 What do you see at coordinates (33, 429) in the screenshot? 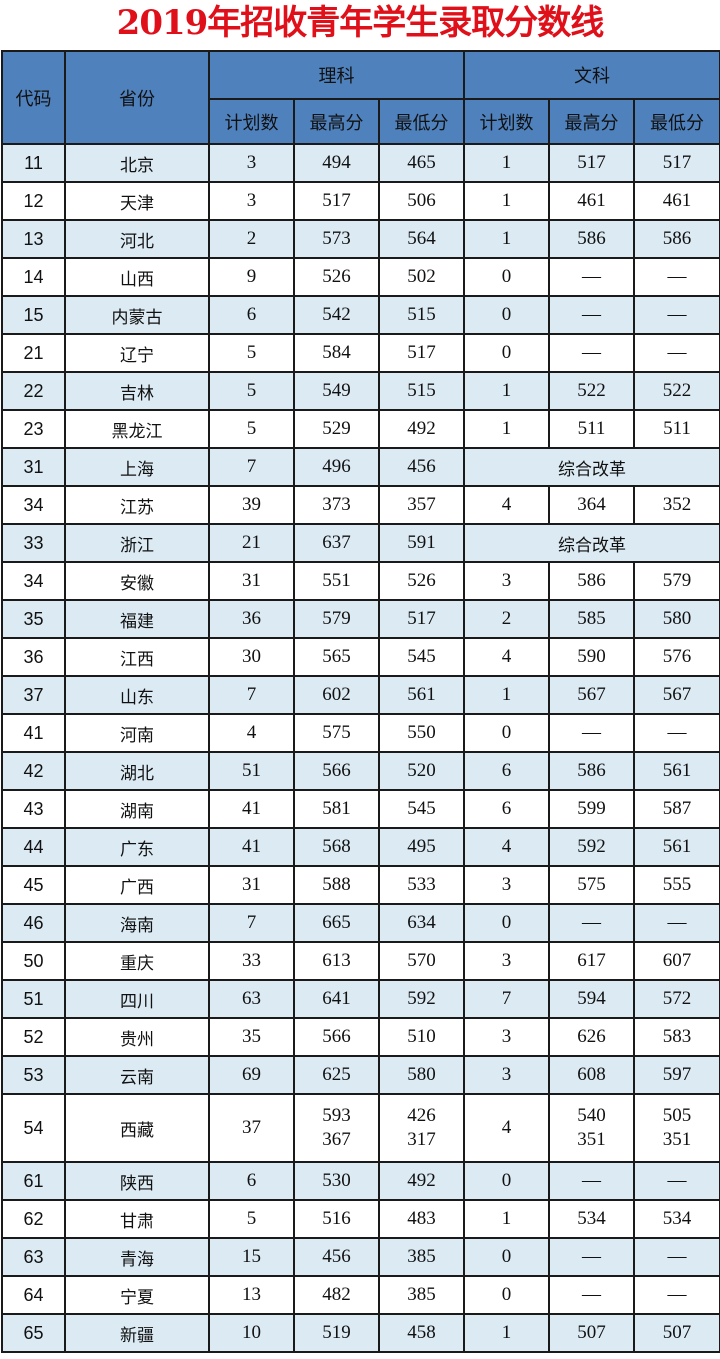
I see `cell-code: 23` at bounding box center [33, 429].